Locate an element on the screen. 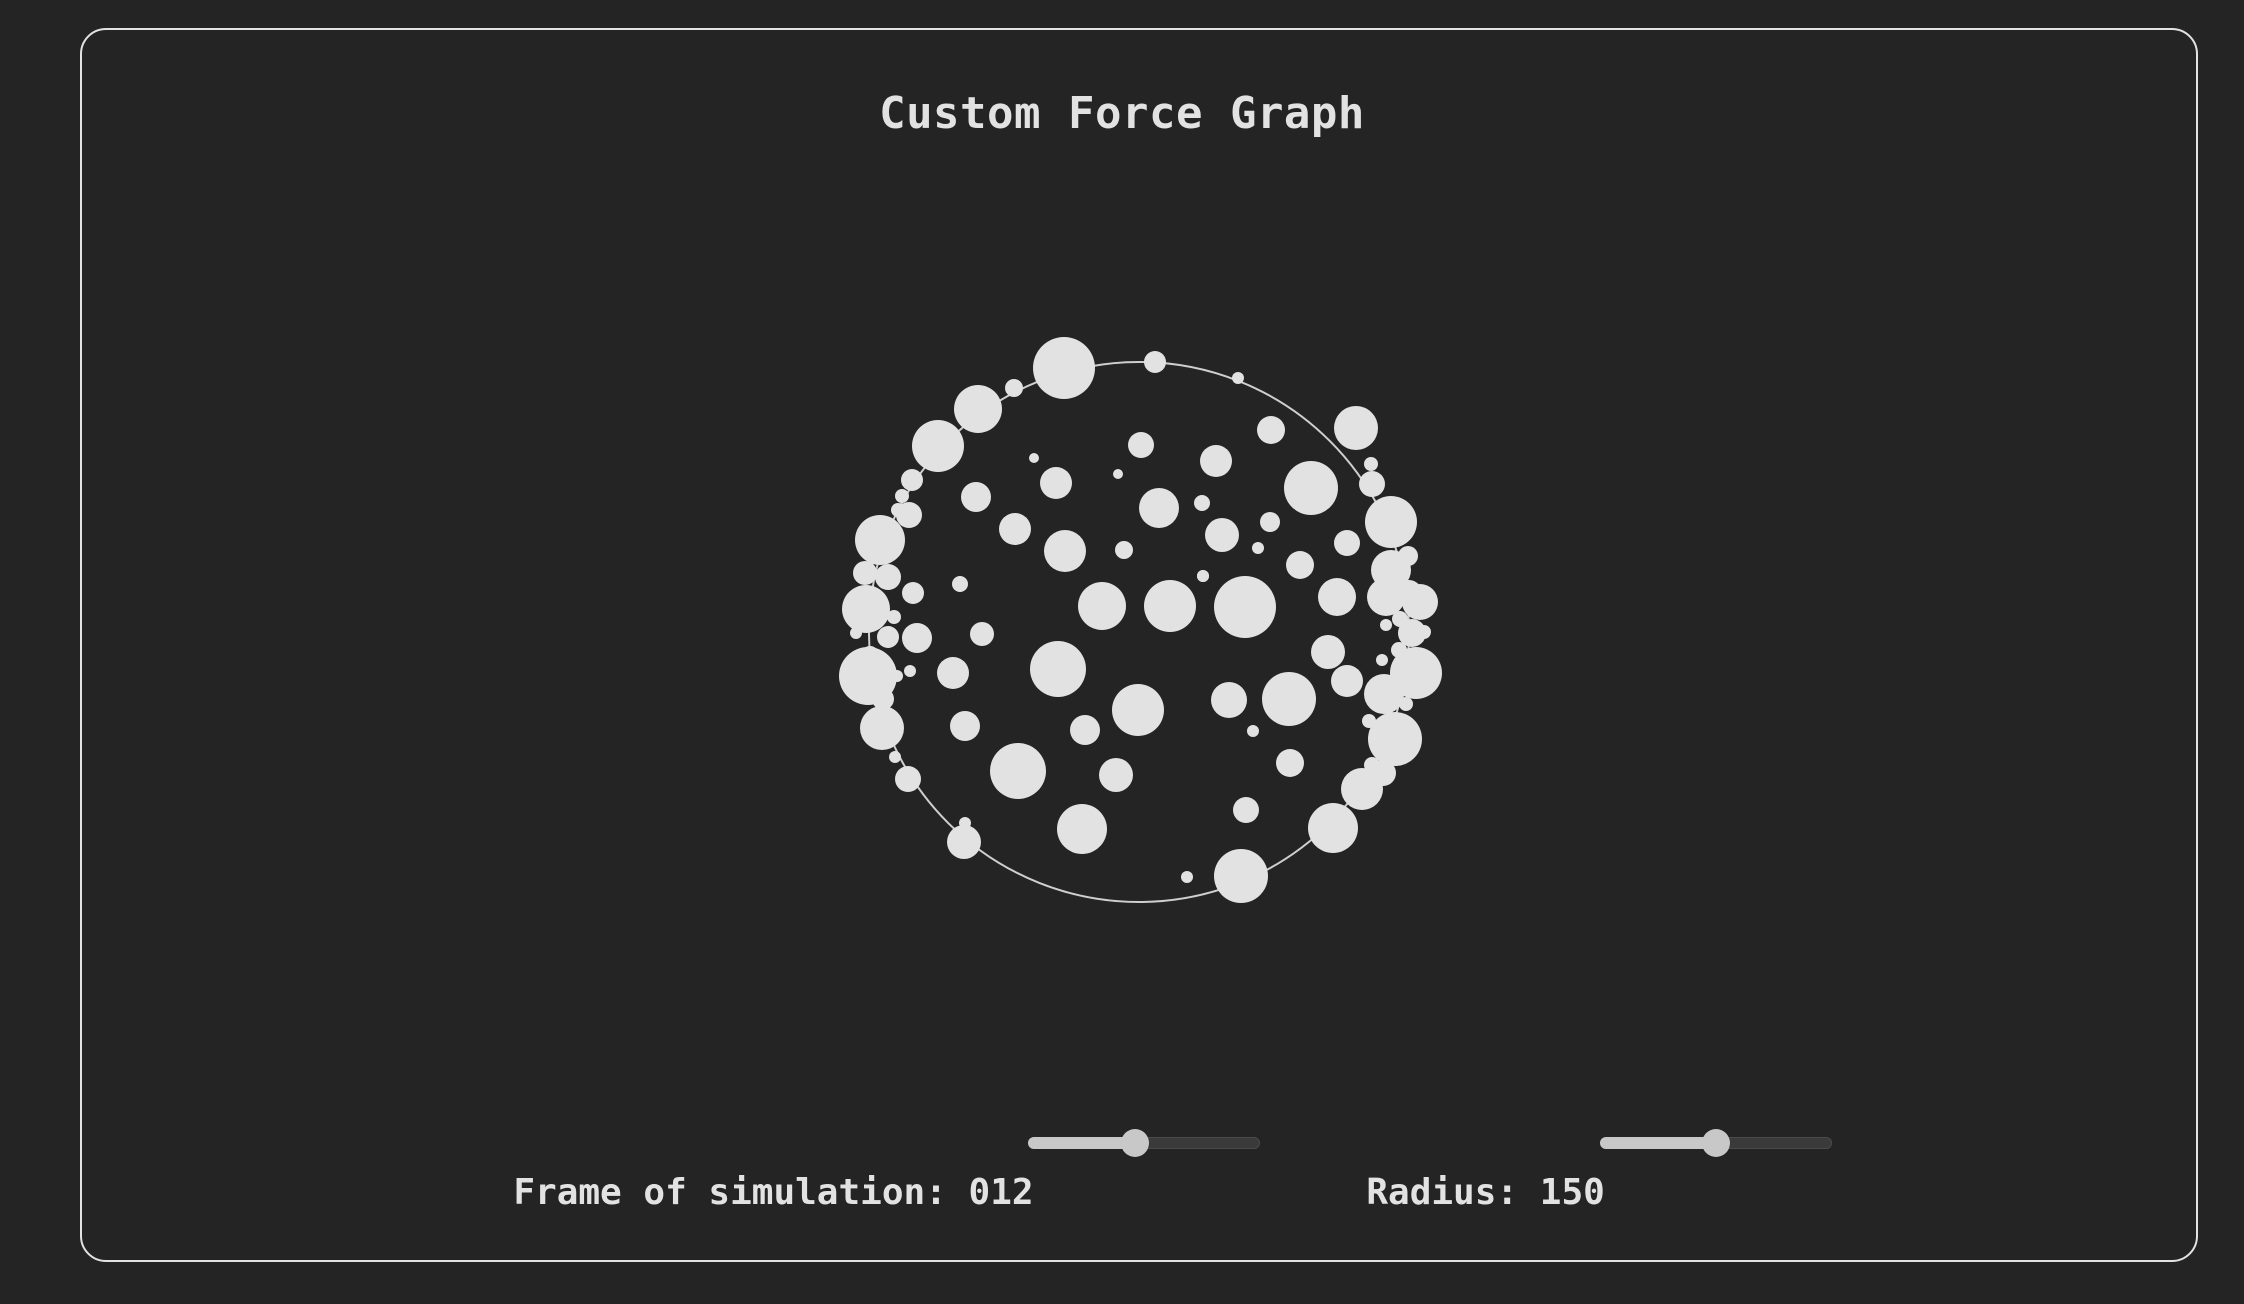 The width and height of the screenshot is (2244, 1304). graph-nodes is located at coordinates (1140, 620).